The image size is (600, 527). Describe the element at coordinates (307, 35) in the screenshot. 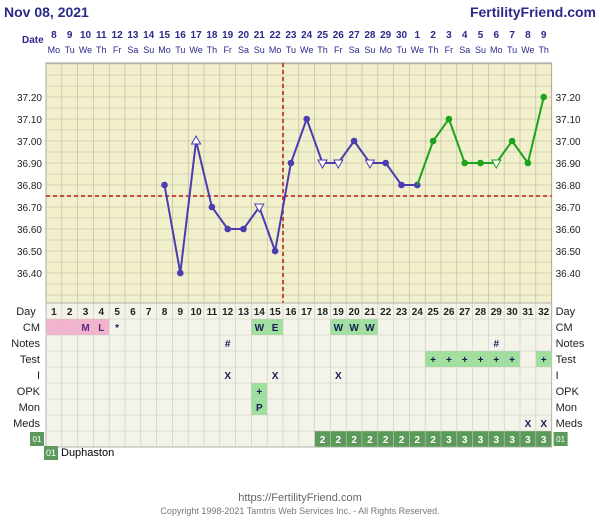

I see `date-label: 24` at that location.